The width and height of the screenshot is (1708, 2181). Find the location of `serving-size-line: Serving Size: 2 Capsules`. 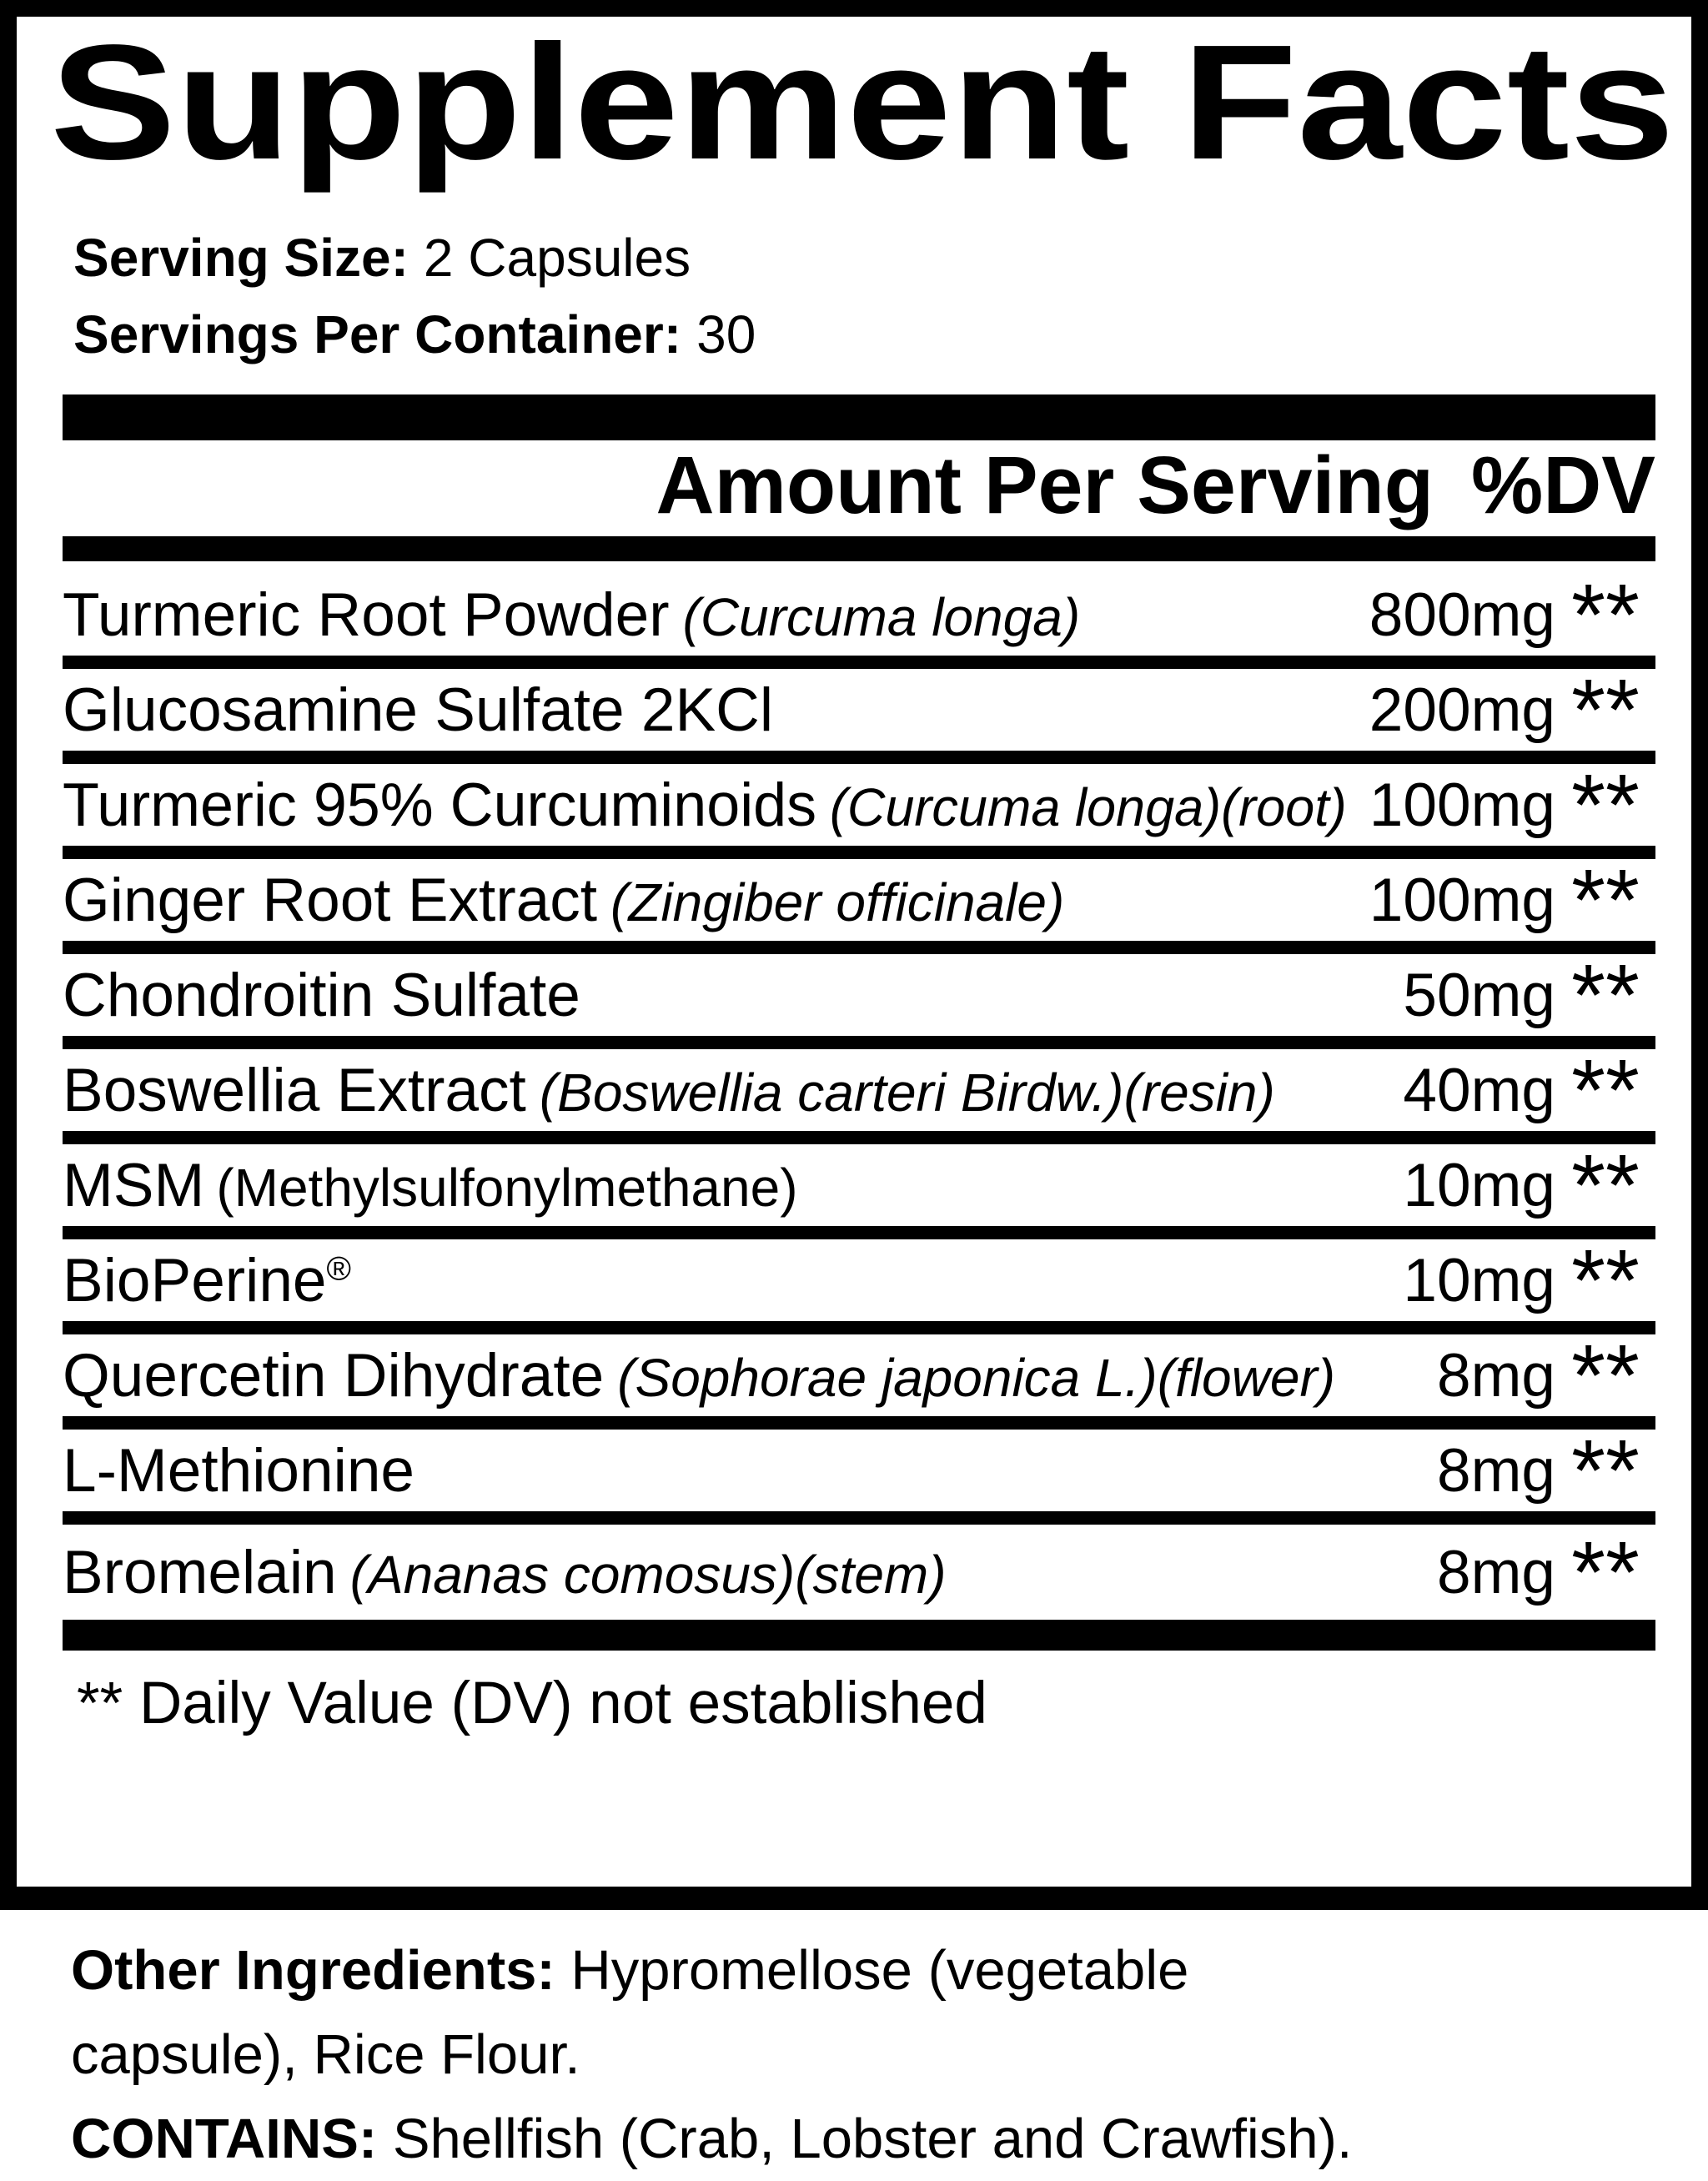

serving-size-line: Serving Size: 2 Capsules is located at coordinates (382, 258).